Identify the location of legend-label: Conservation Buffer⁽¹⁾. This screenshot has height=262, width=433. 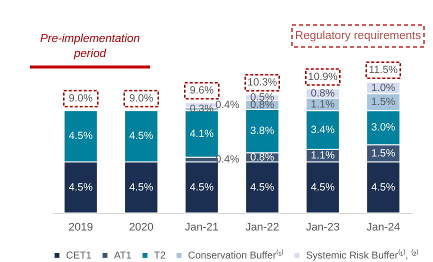
(236, 255).